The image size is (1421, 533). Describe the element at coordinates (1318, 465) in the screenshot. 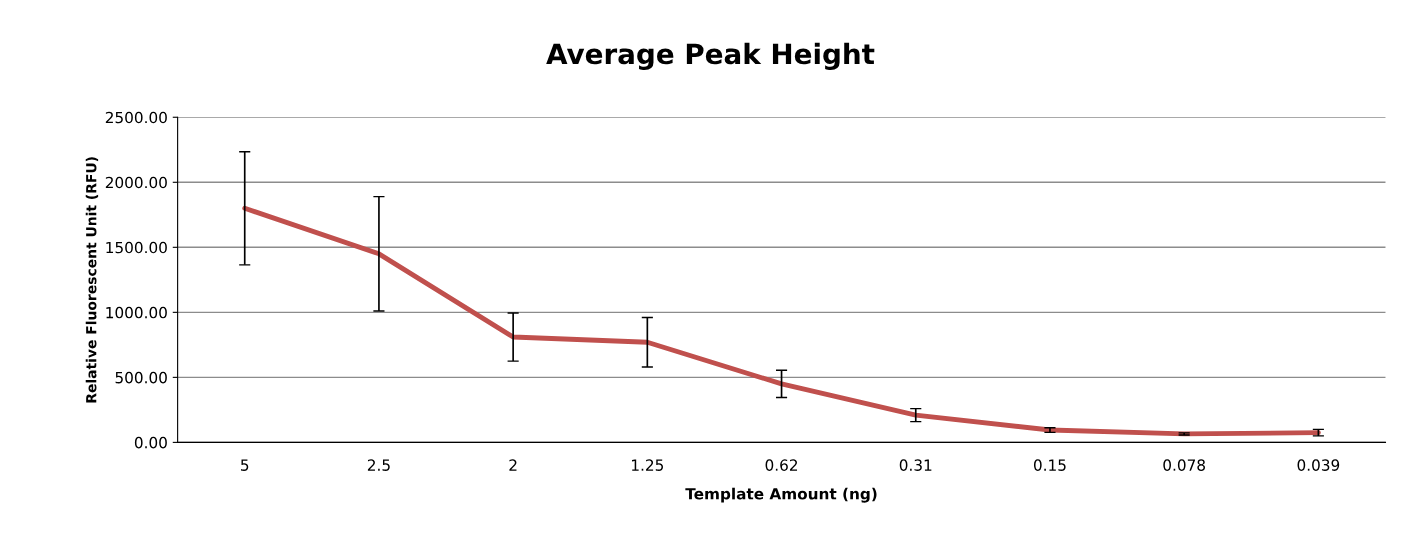

I see `x-tick-label: 0.039` at that location.